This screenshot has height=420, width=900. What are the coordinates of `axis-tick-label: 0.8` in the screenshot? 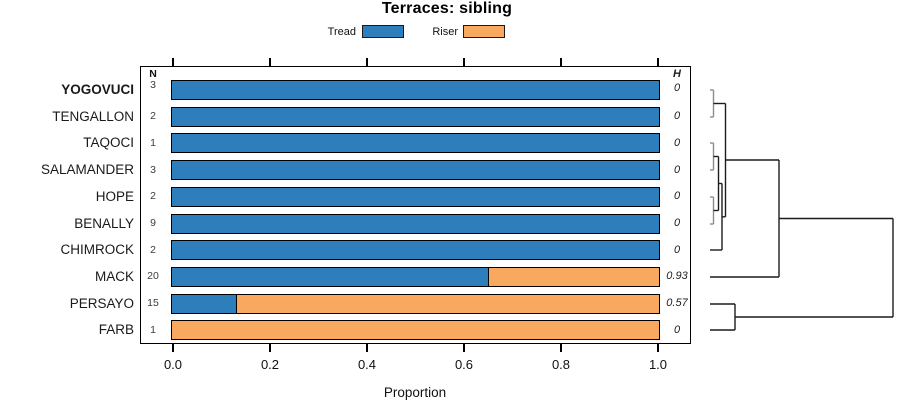 It's located at (561, 364).